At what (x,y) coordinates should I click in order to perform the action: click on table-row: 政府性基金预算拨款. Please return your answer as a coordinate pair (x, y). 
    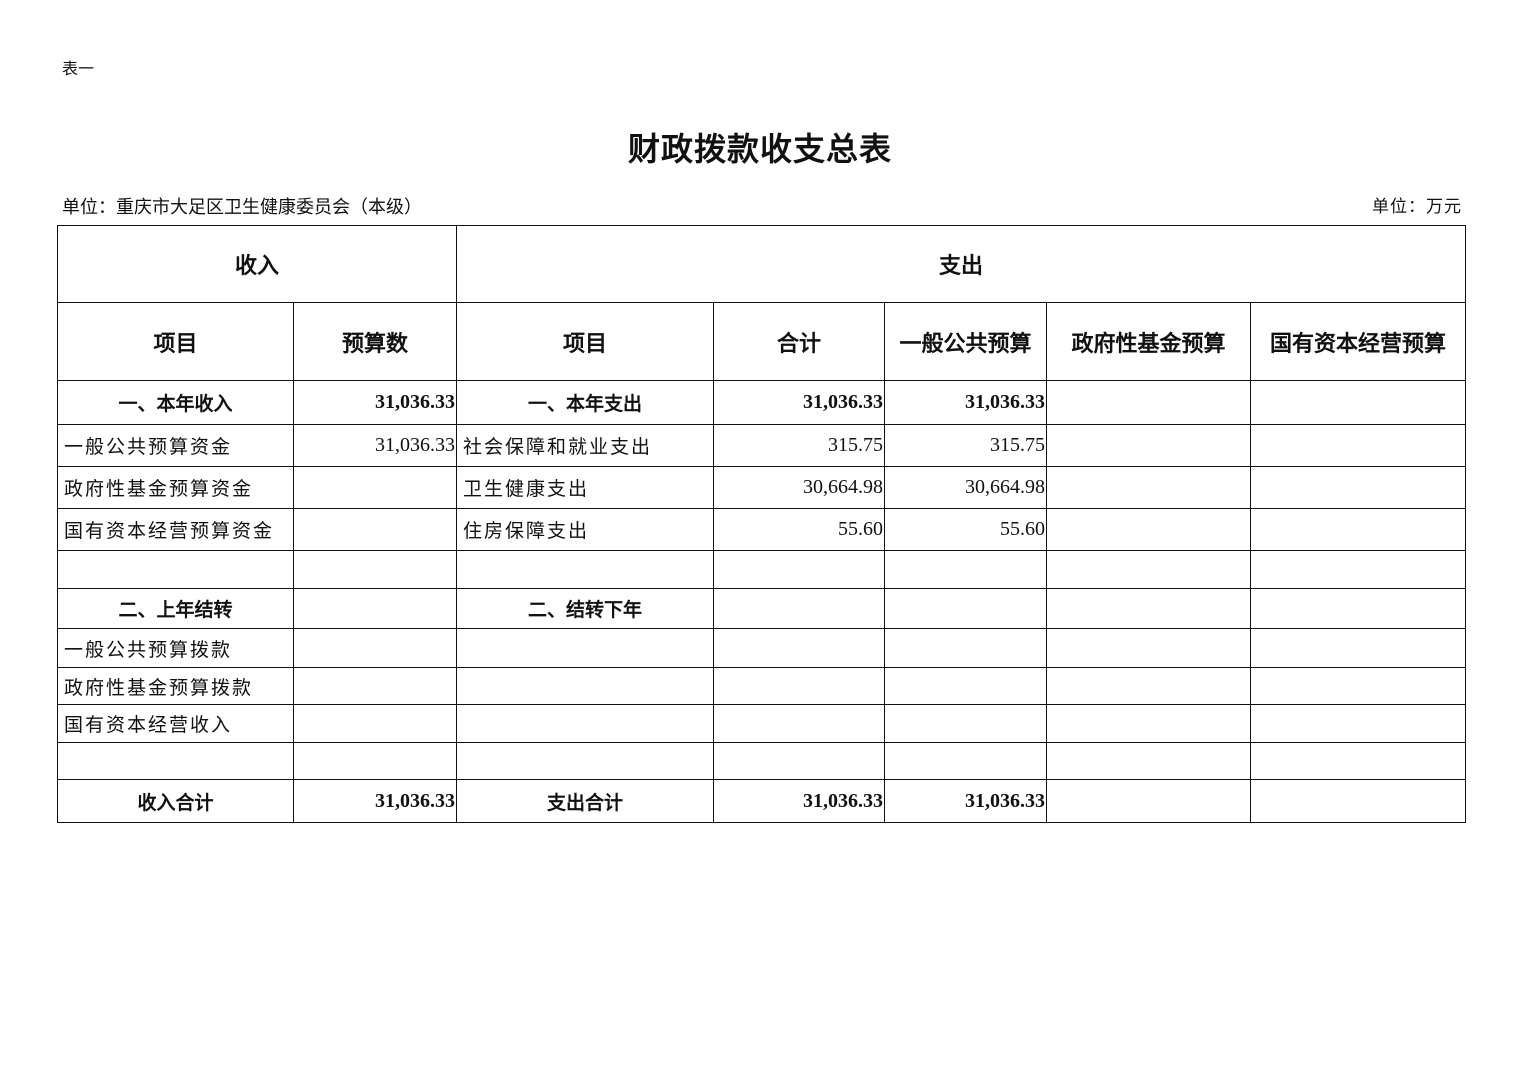
    Looking at the image, I should click on (762, 686).